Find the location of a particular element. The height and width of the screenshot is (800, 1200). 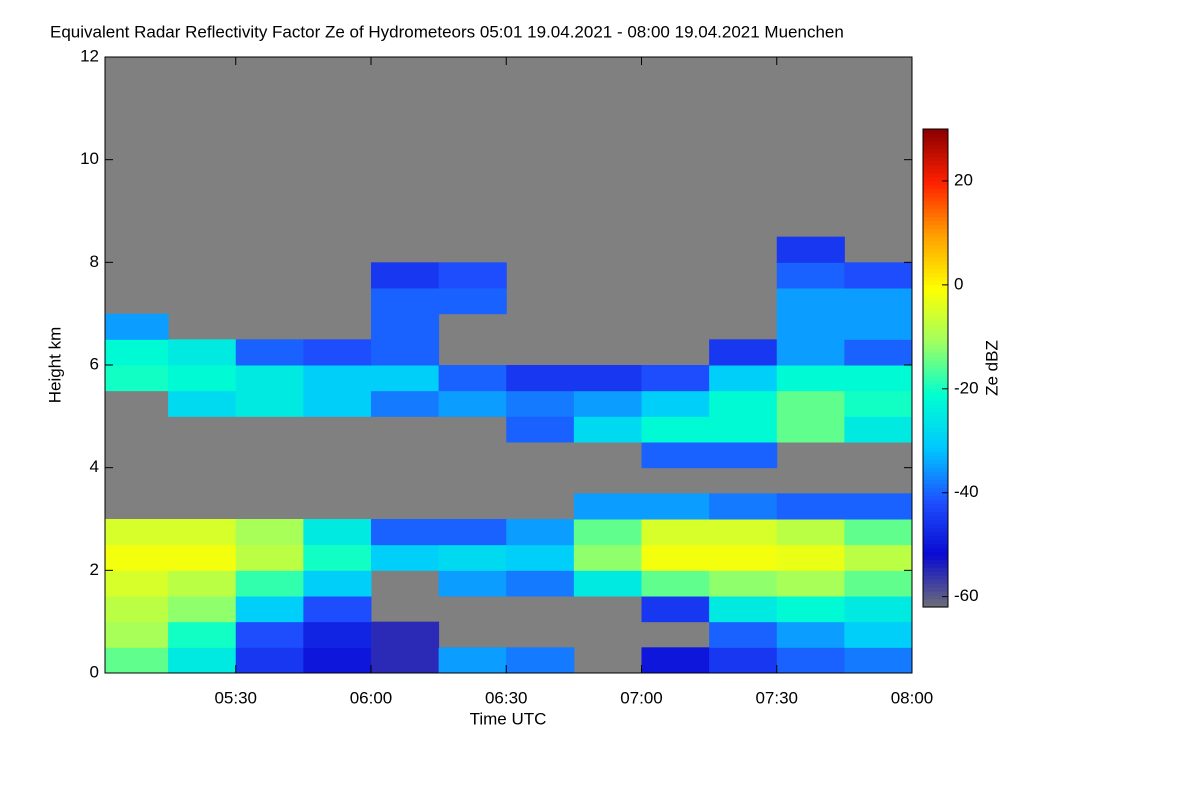

x-tick-label: 08:00 is located at coordinates (912, 697).